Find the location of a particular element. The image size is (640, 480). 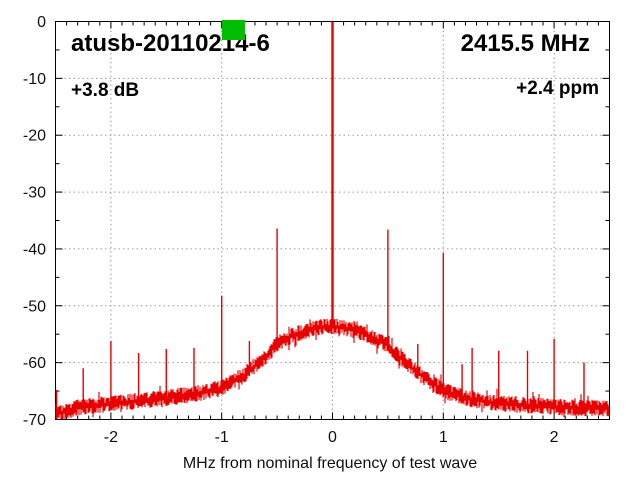

gain-label: +3.8 dB is located at coordinates (105, 90).